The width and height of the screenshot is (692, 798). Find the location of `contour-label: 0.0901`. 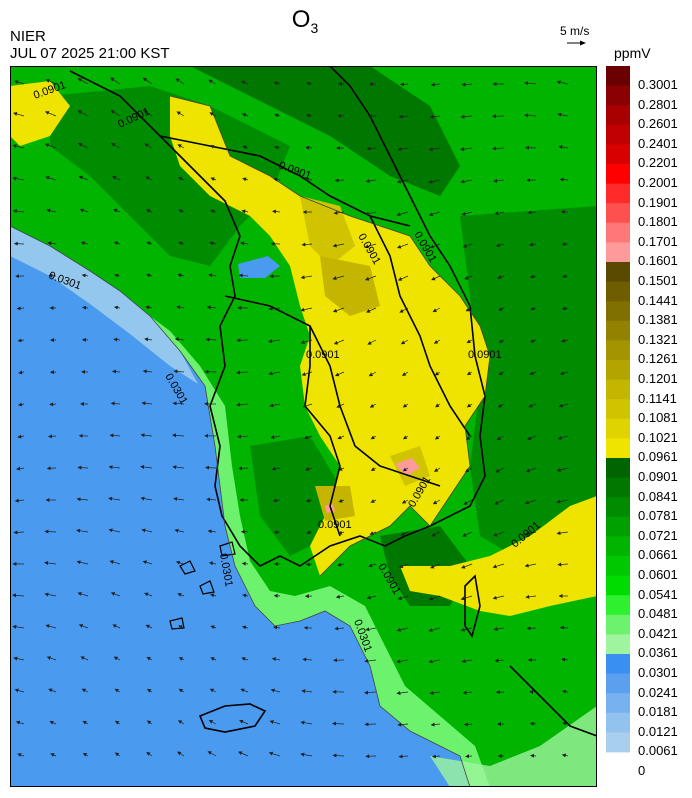

contour-label: 0.0901 is located at coordinates (485, 355).